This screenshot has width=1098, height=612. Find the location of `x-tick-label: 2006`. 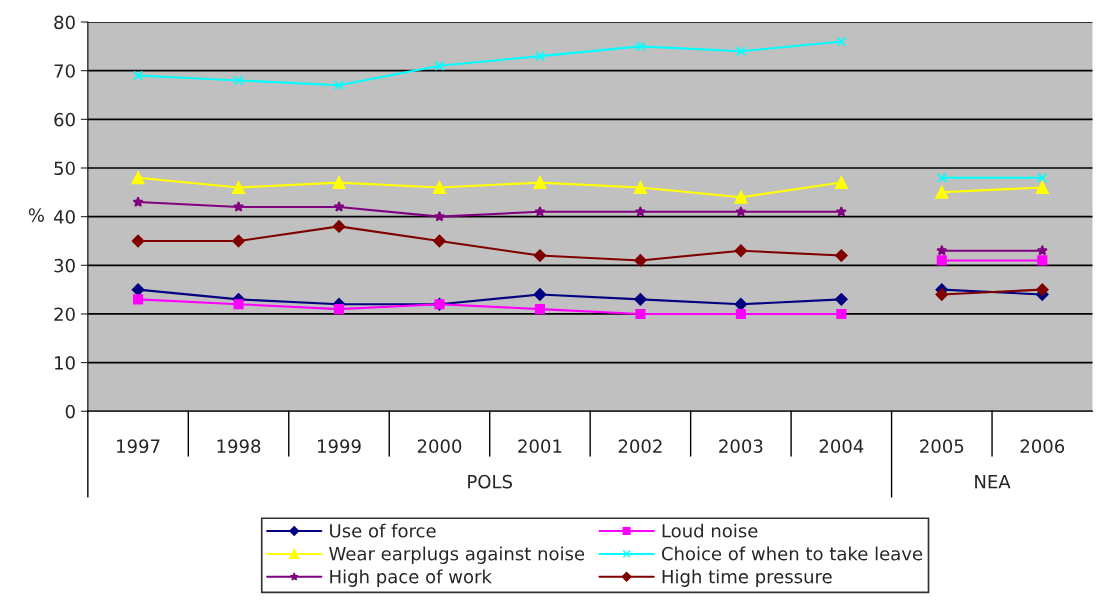

x-tick-label: 2006 is located at coordinates (1042, 446).